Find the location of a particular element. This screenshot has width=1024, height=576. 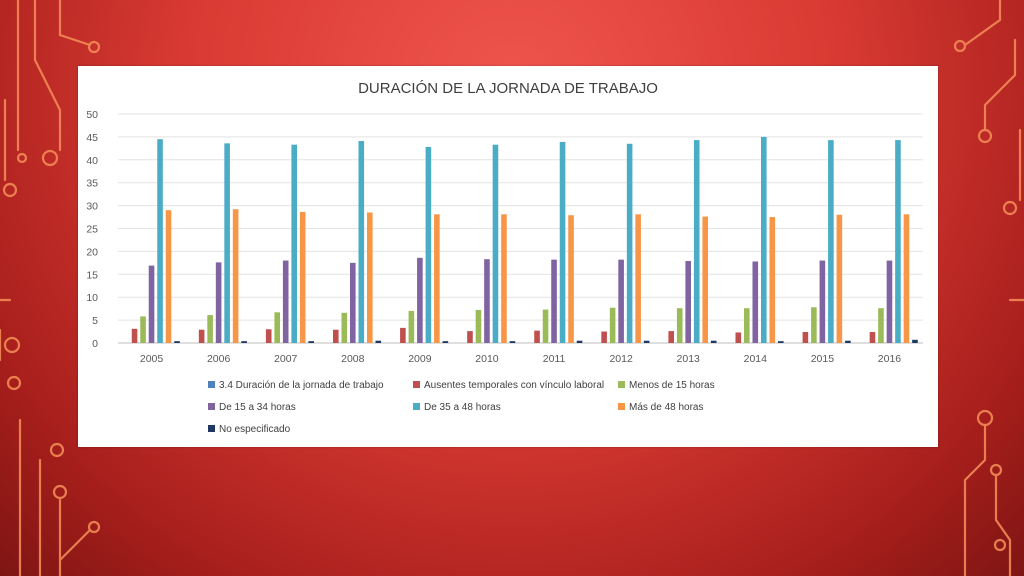

bar-2016-s4 is located at coordinates (898, 241).